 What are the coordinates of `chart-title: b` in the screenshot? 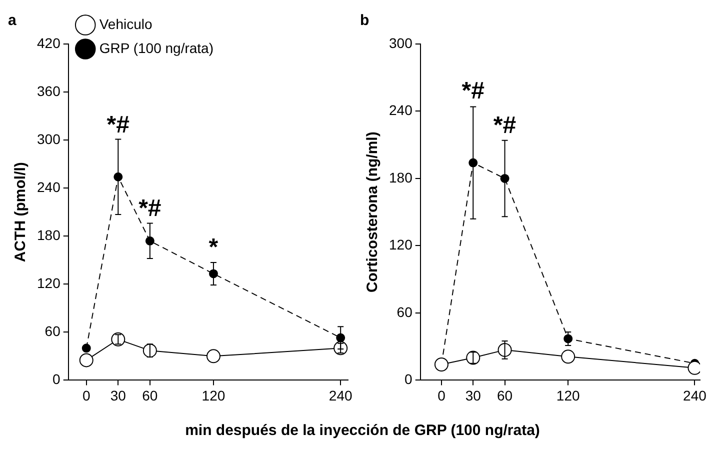 It's located at (365, 21).